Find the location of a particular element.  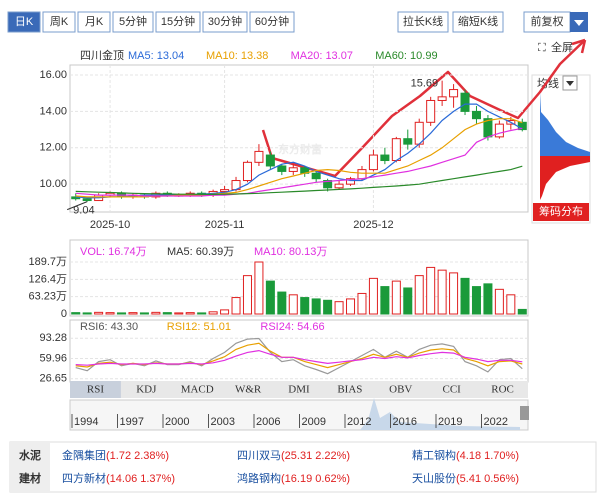

indicator-tab: RSI is located at coordinates (95, 390).